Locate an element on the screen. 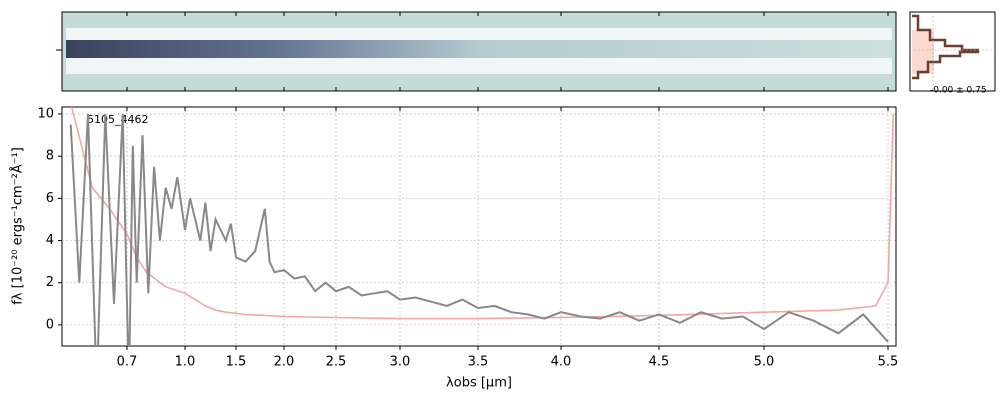 The width and height of the screenshot is (1000, 404). x-axis-label: λobs [μm] is located at coordinates (479, 383).